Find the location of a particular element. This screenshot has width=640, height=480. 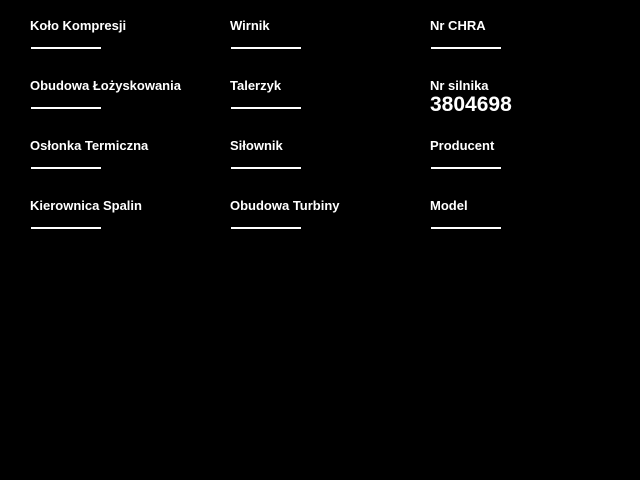

field-label: Nr CHRA is located at coordinates (458, 25).